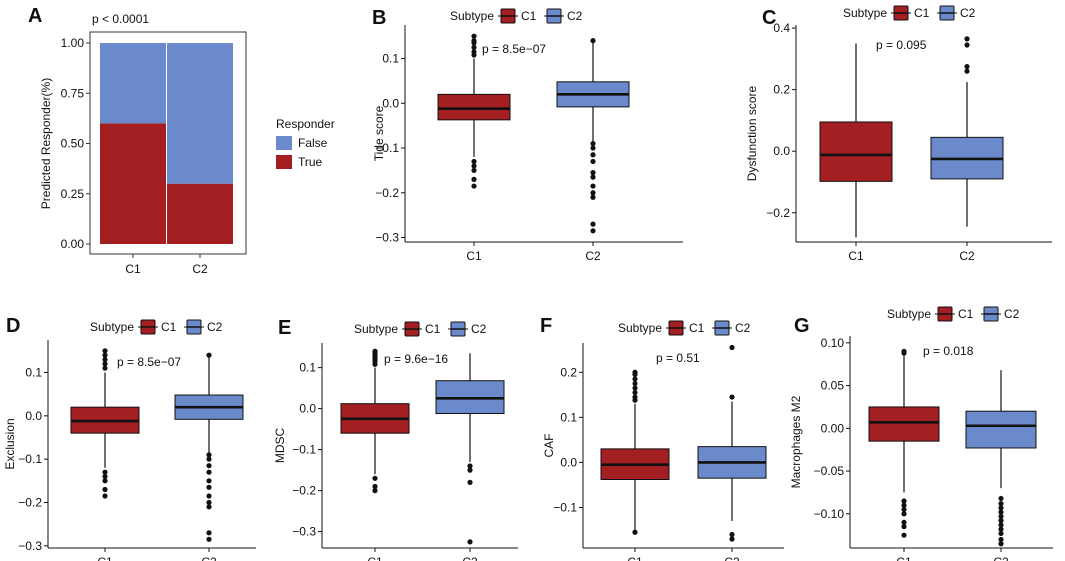 The image size is (1065, 561). What do you see at coordinates (948, 351) in the screenshot?
I see `p-value-label: p = 0.018` at bounding box center [948, 351].